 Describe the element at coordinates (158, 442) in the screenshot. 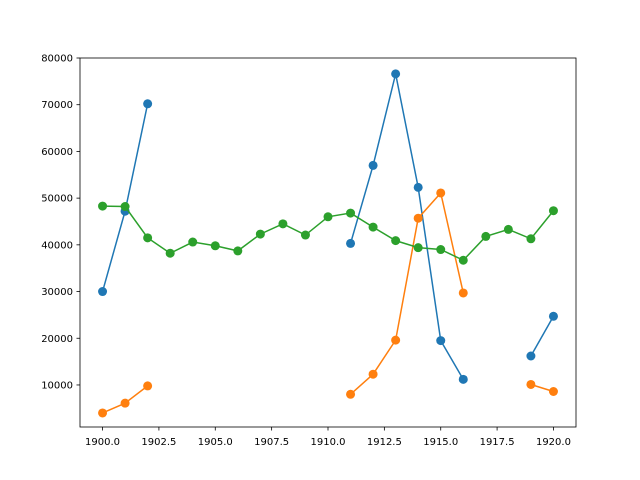

I see `x-tick-label: 1902.5` at that location.